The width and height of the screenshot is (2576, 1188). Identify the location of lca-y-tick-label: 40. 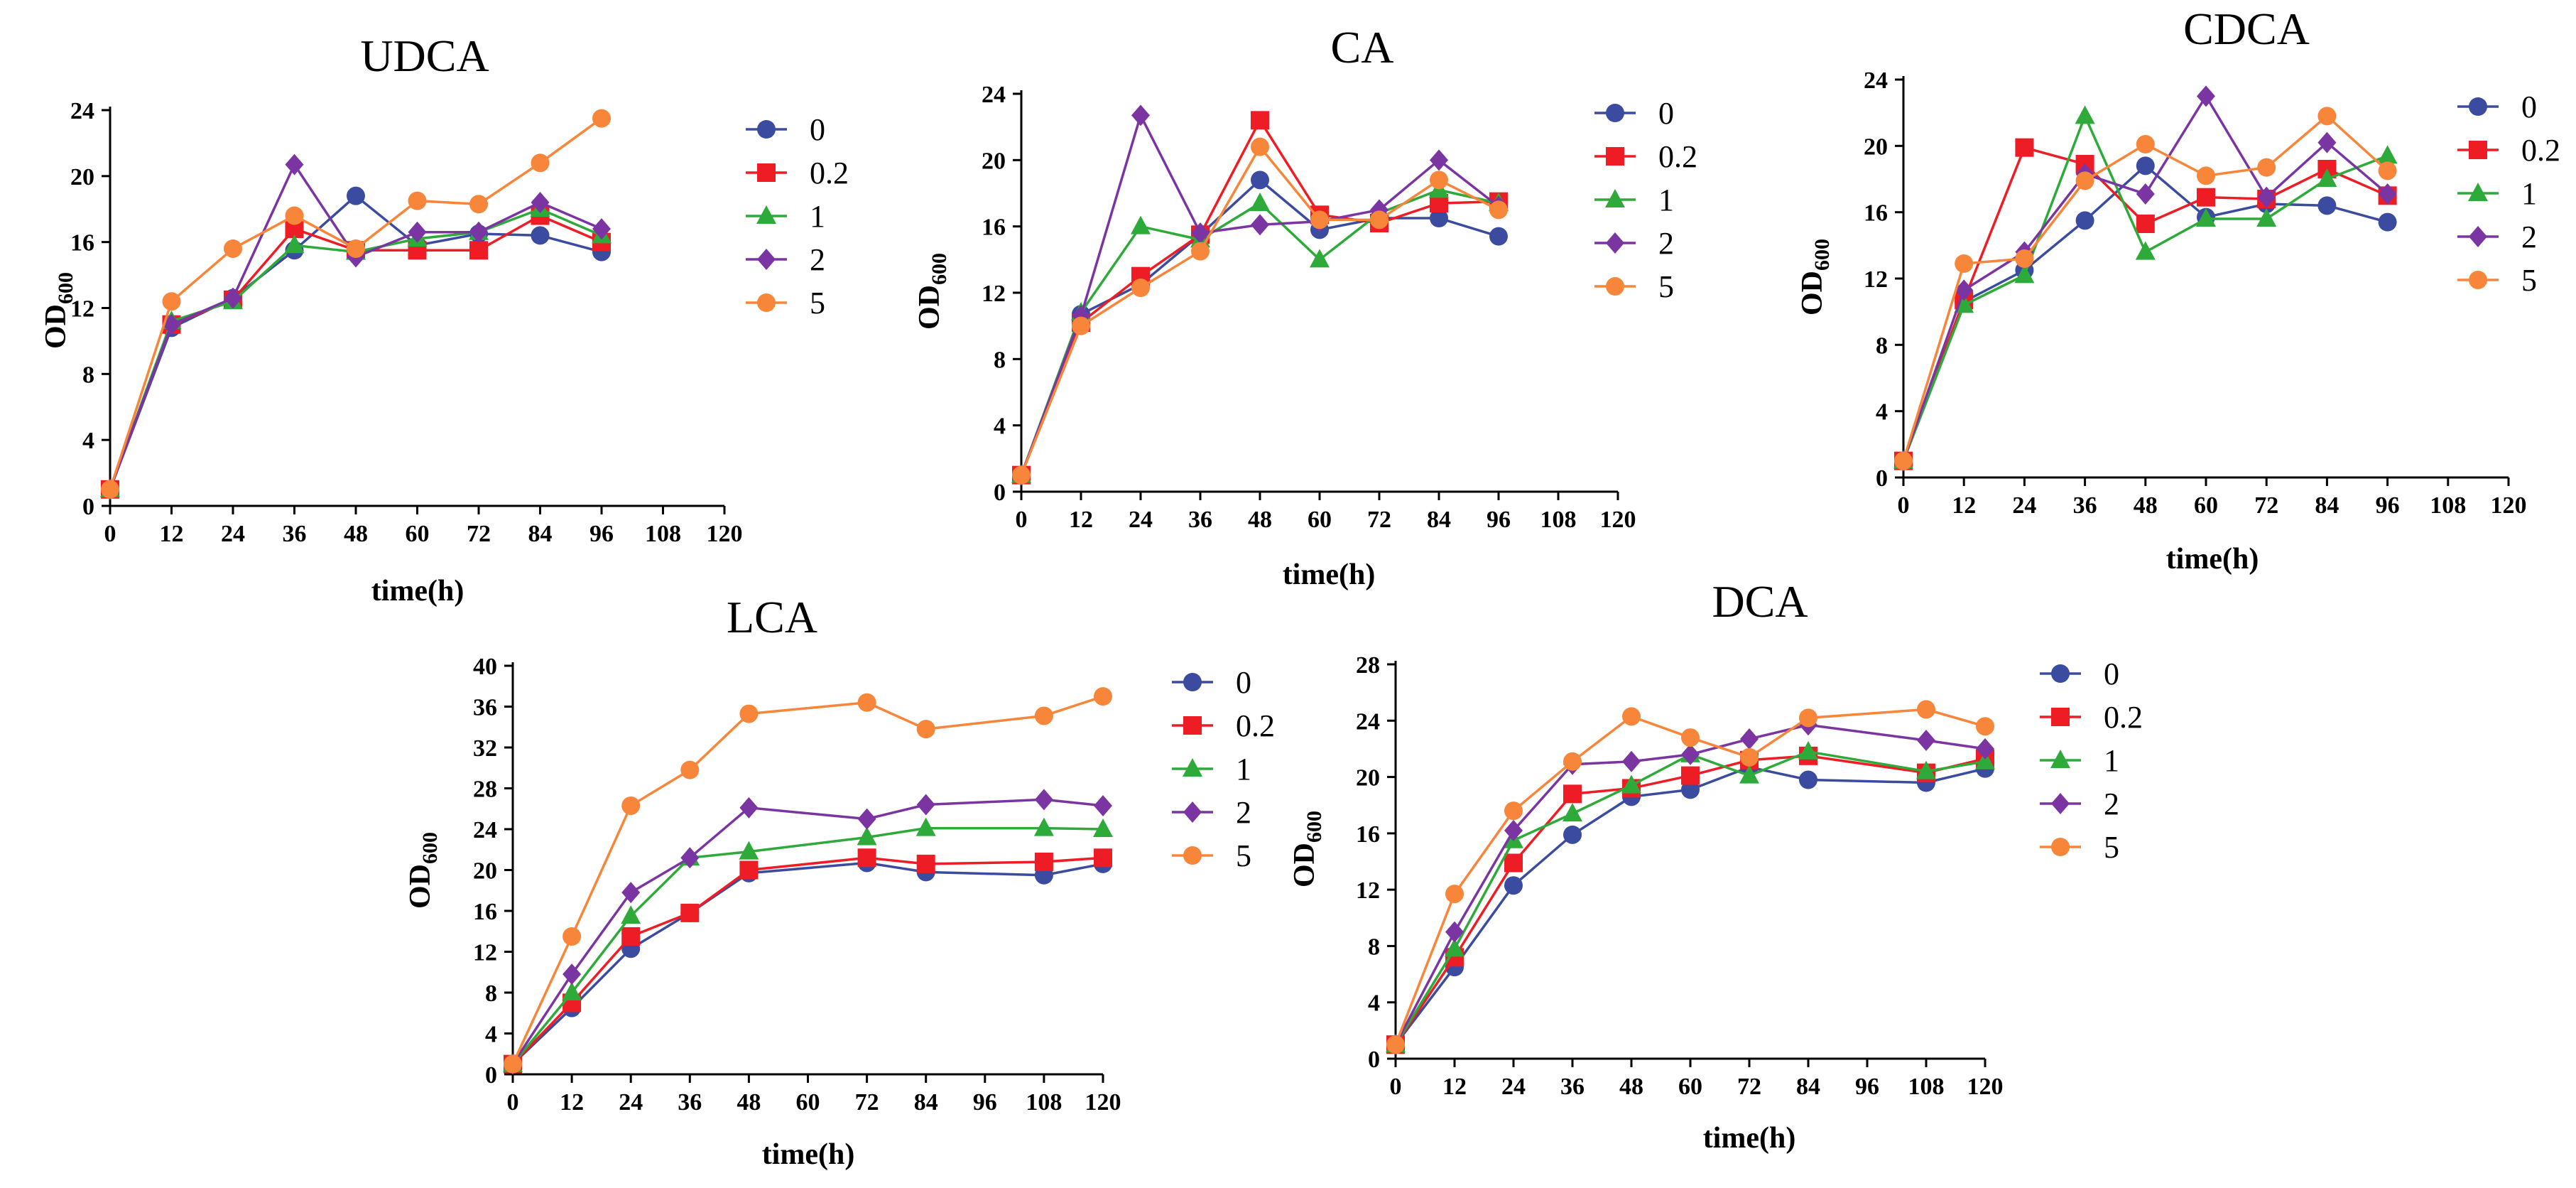
(485, 667).